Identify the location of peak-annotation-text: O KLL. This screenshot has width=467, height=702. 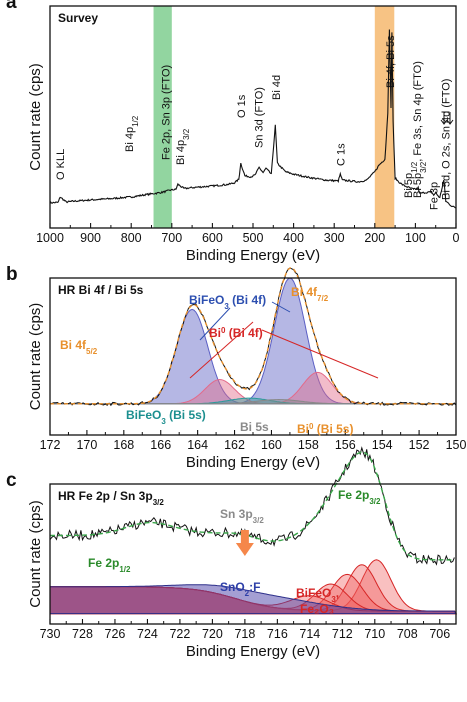
(61, 164).